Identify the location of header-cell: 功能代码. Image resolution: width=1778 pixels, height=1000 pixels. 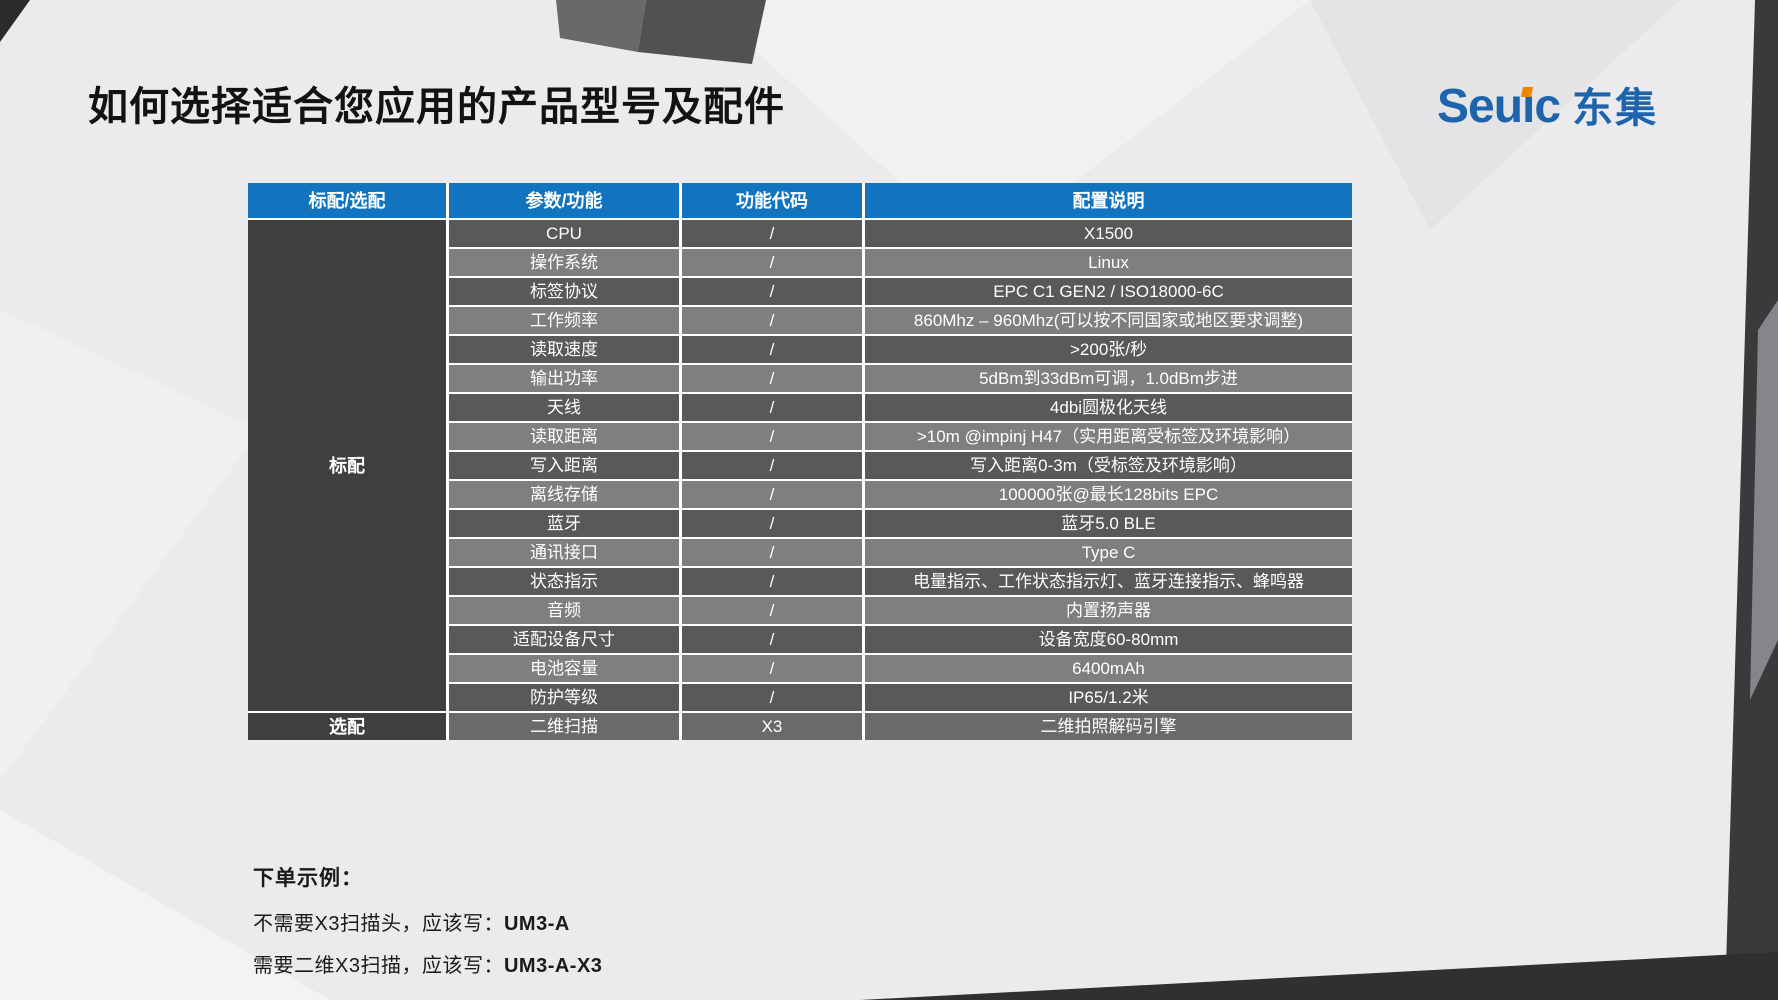
(772, 200).